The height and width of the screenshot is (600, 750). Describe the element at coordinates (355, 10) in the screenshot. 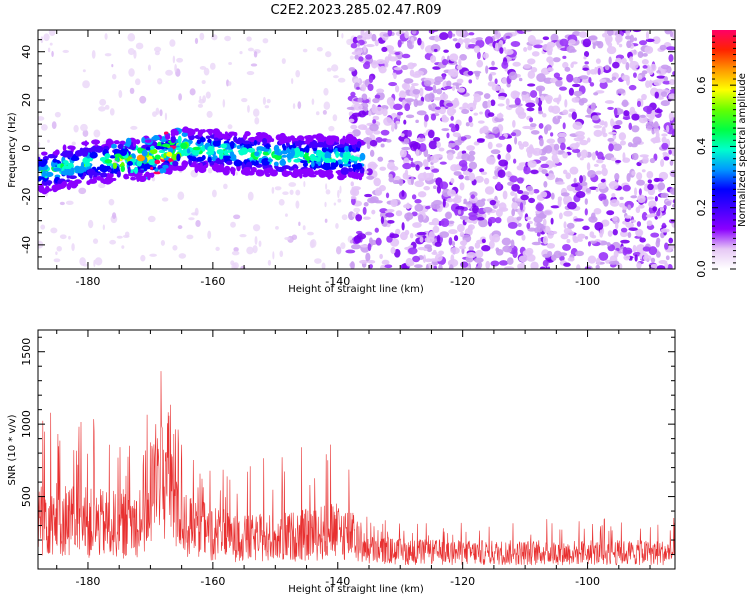

I see `figure-title: C2E2.2023.285.02.47.R09` at that location.